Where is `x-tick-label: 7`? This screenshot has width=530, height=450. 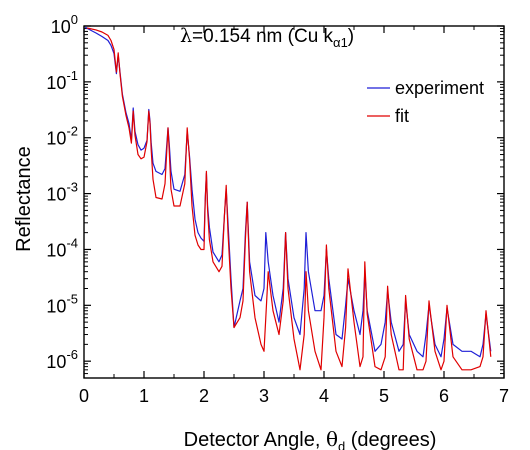
x-tick-label: 7 is located at coordinates (504, 396).